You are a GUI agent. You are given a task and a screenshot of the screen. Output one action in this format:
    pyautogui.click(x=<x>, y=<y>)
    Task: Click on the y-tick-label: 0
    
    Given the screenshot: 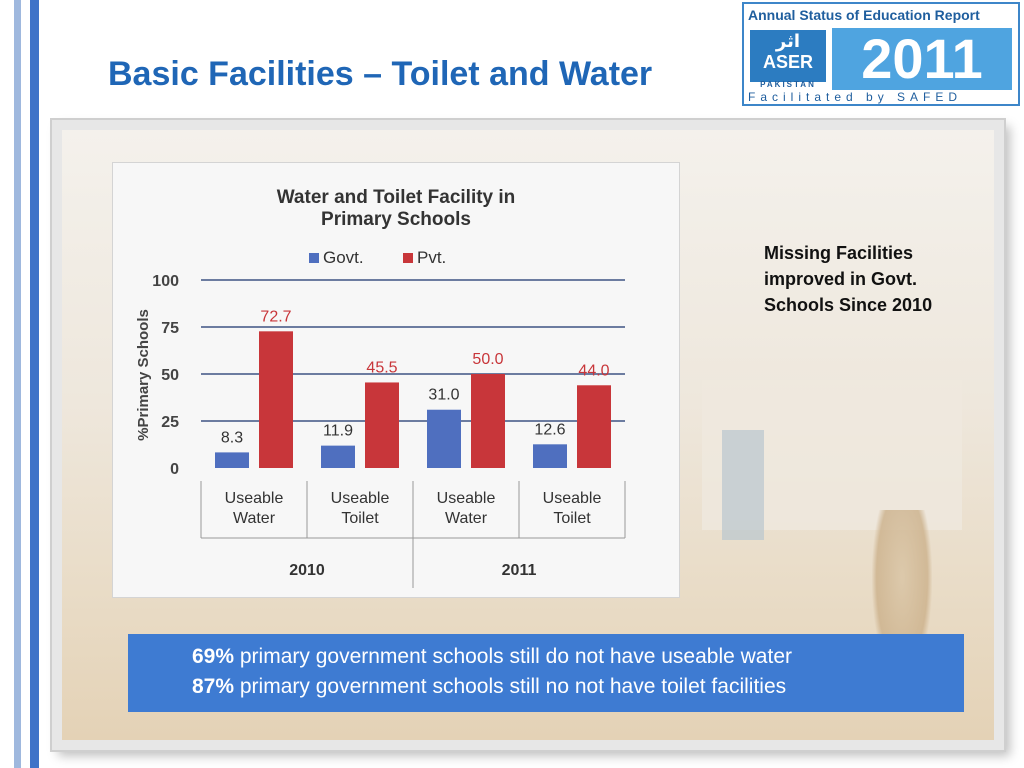 What is the action you would take?
    pyautogui.click(x=174, y=469)
    